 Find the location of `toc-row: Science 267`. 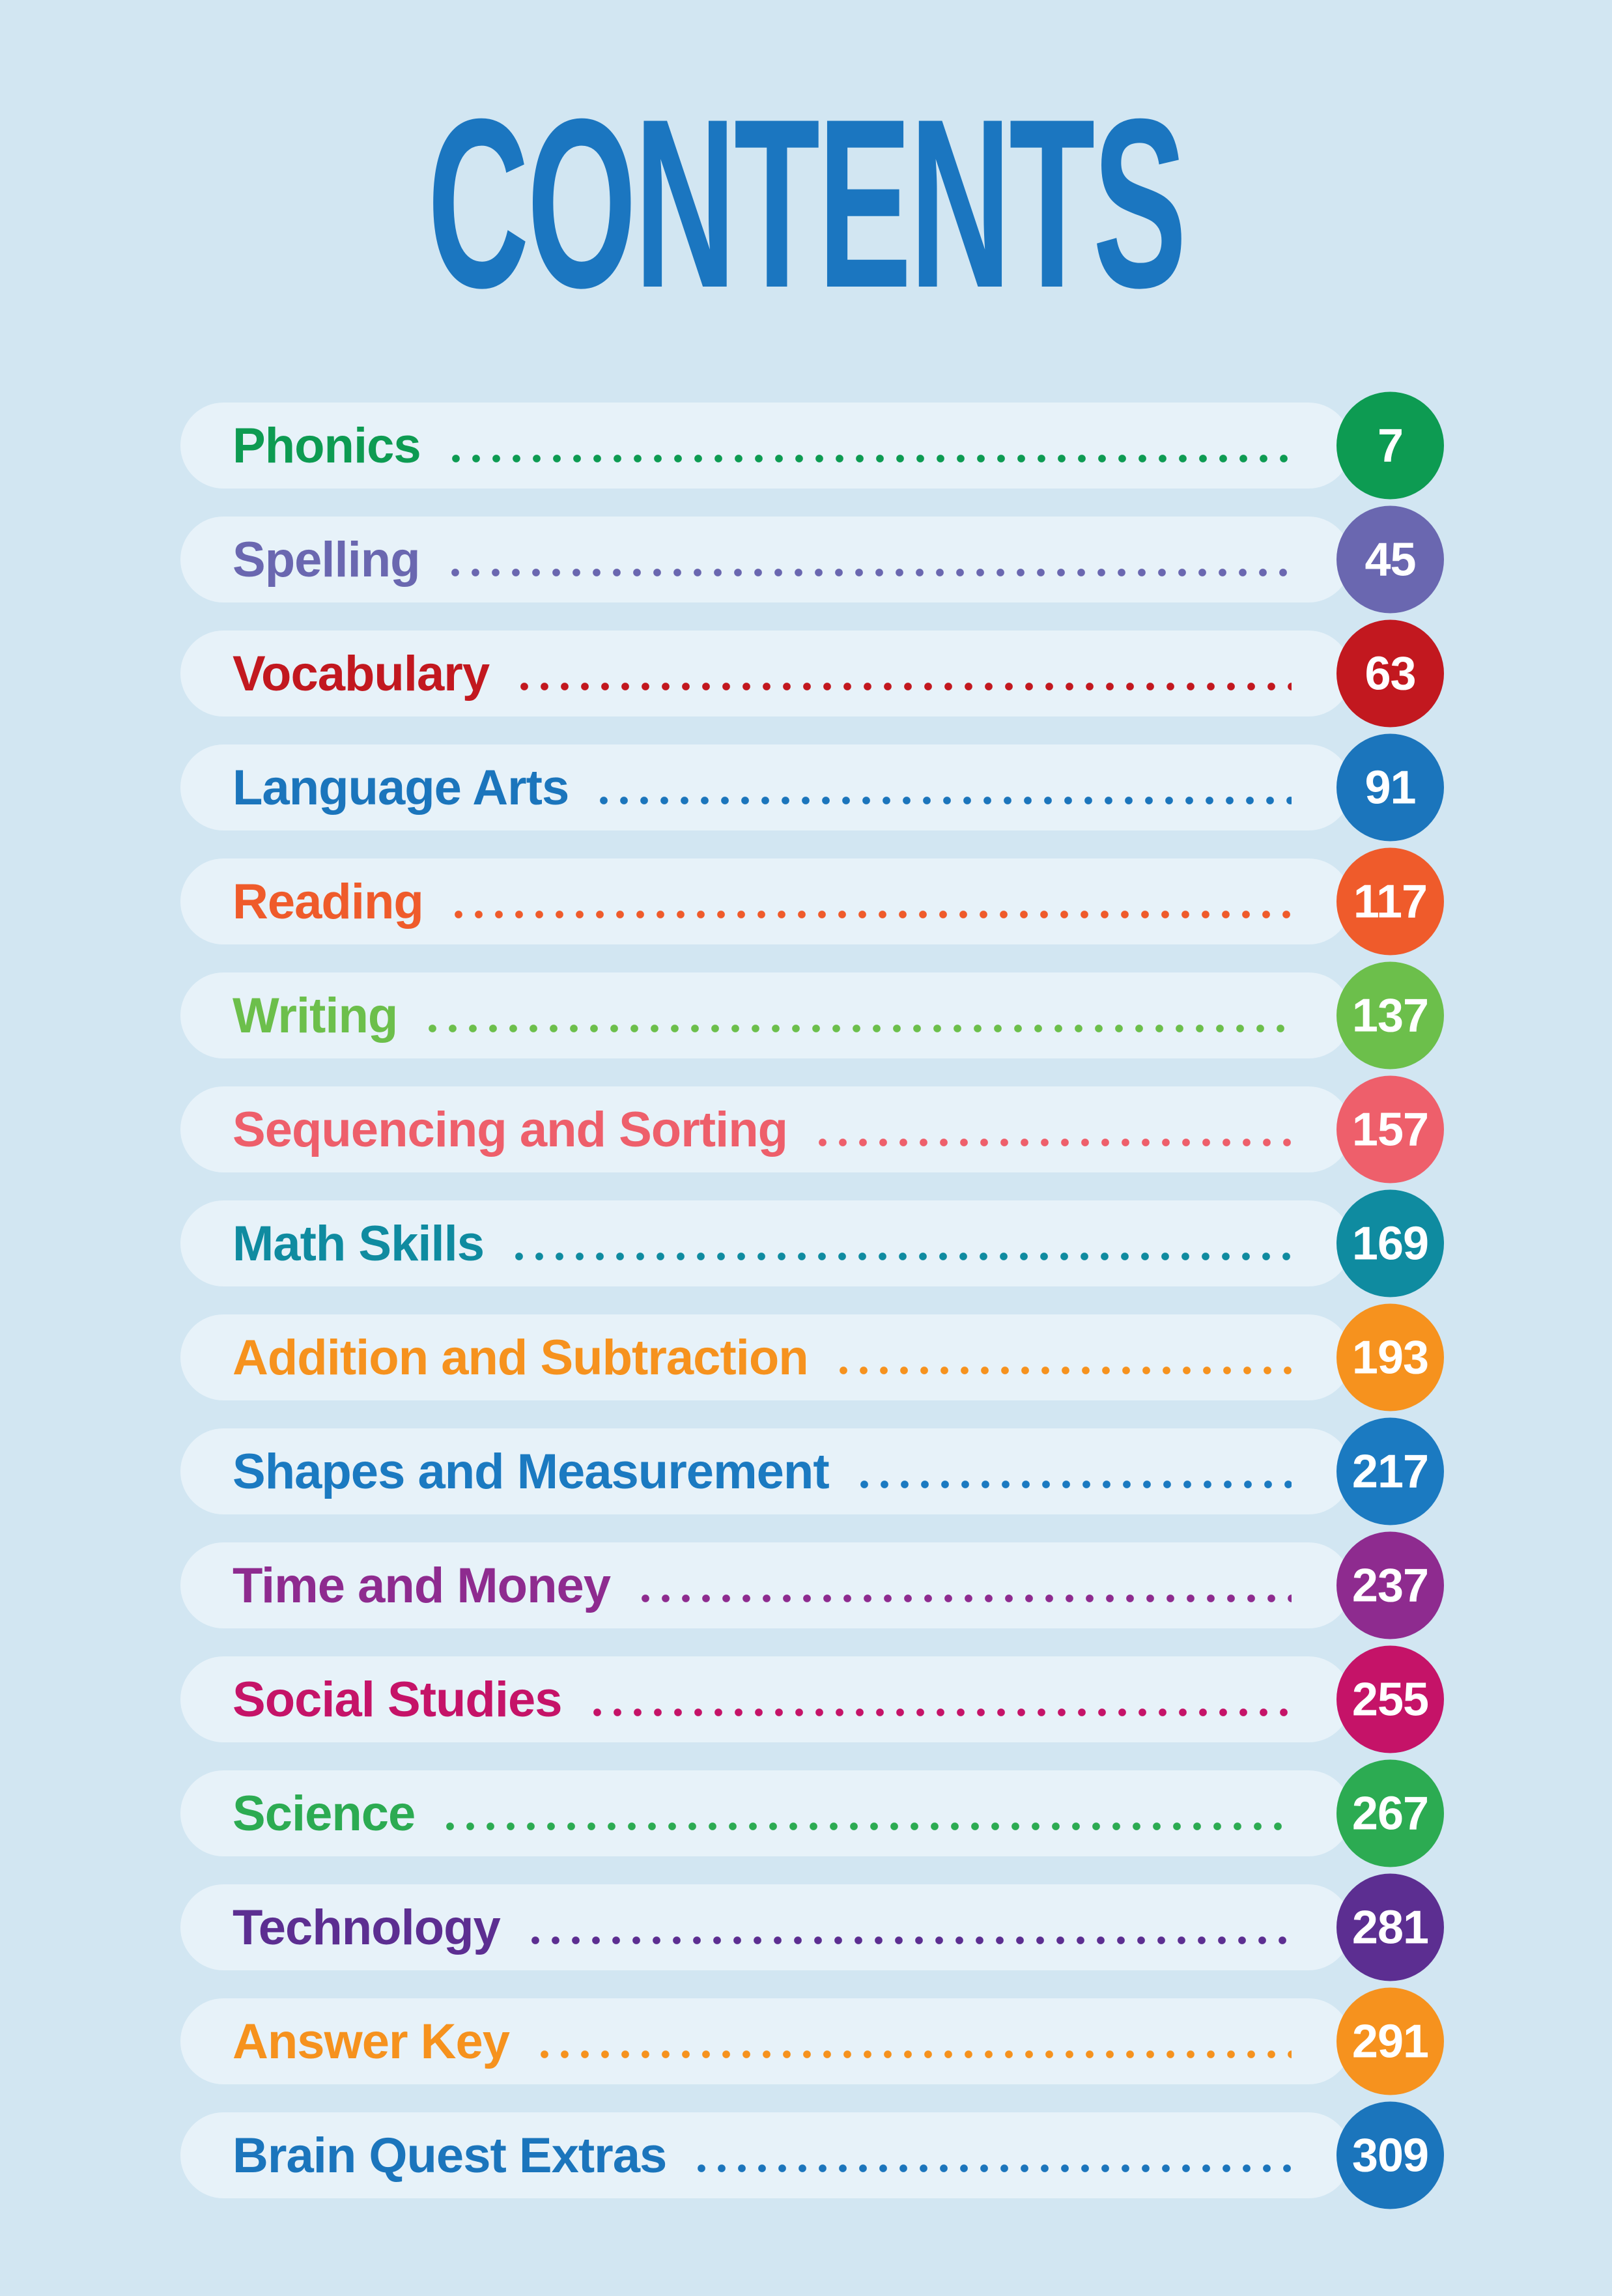

toc-row: Science 267 is located at coordinates (812, 1813).